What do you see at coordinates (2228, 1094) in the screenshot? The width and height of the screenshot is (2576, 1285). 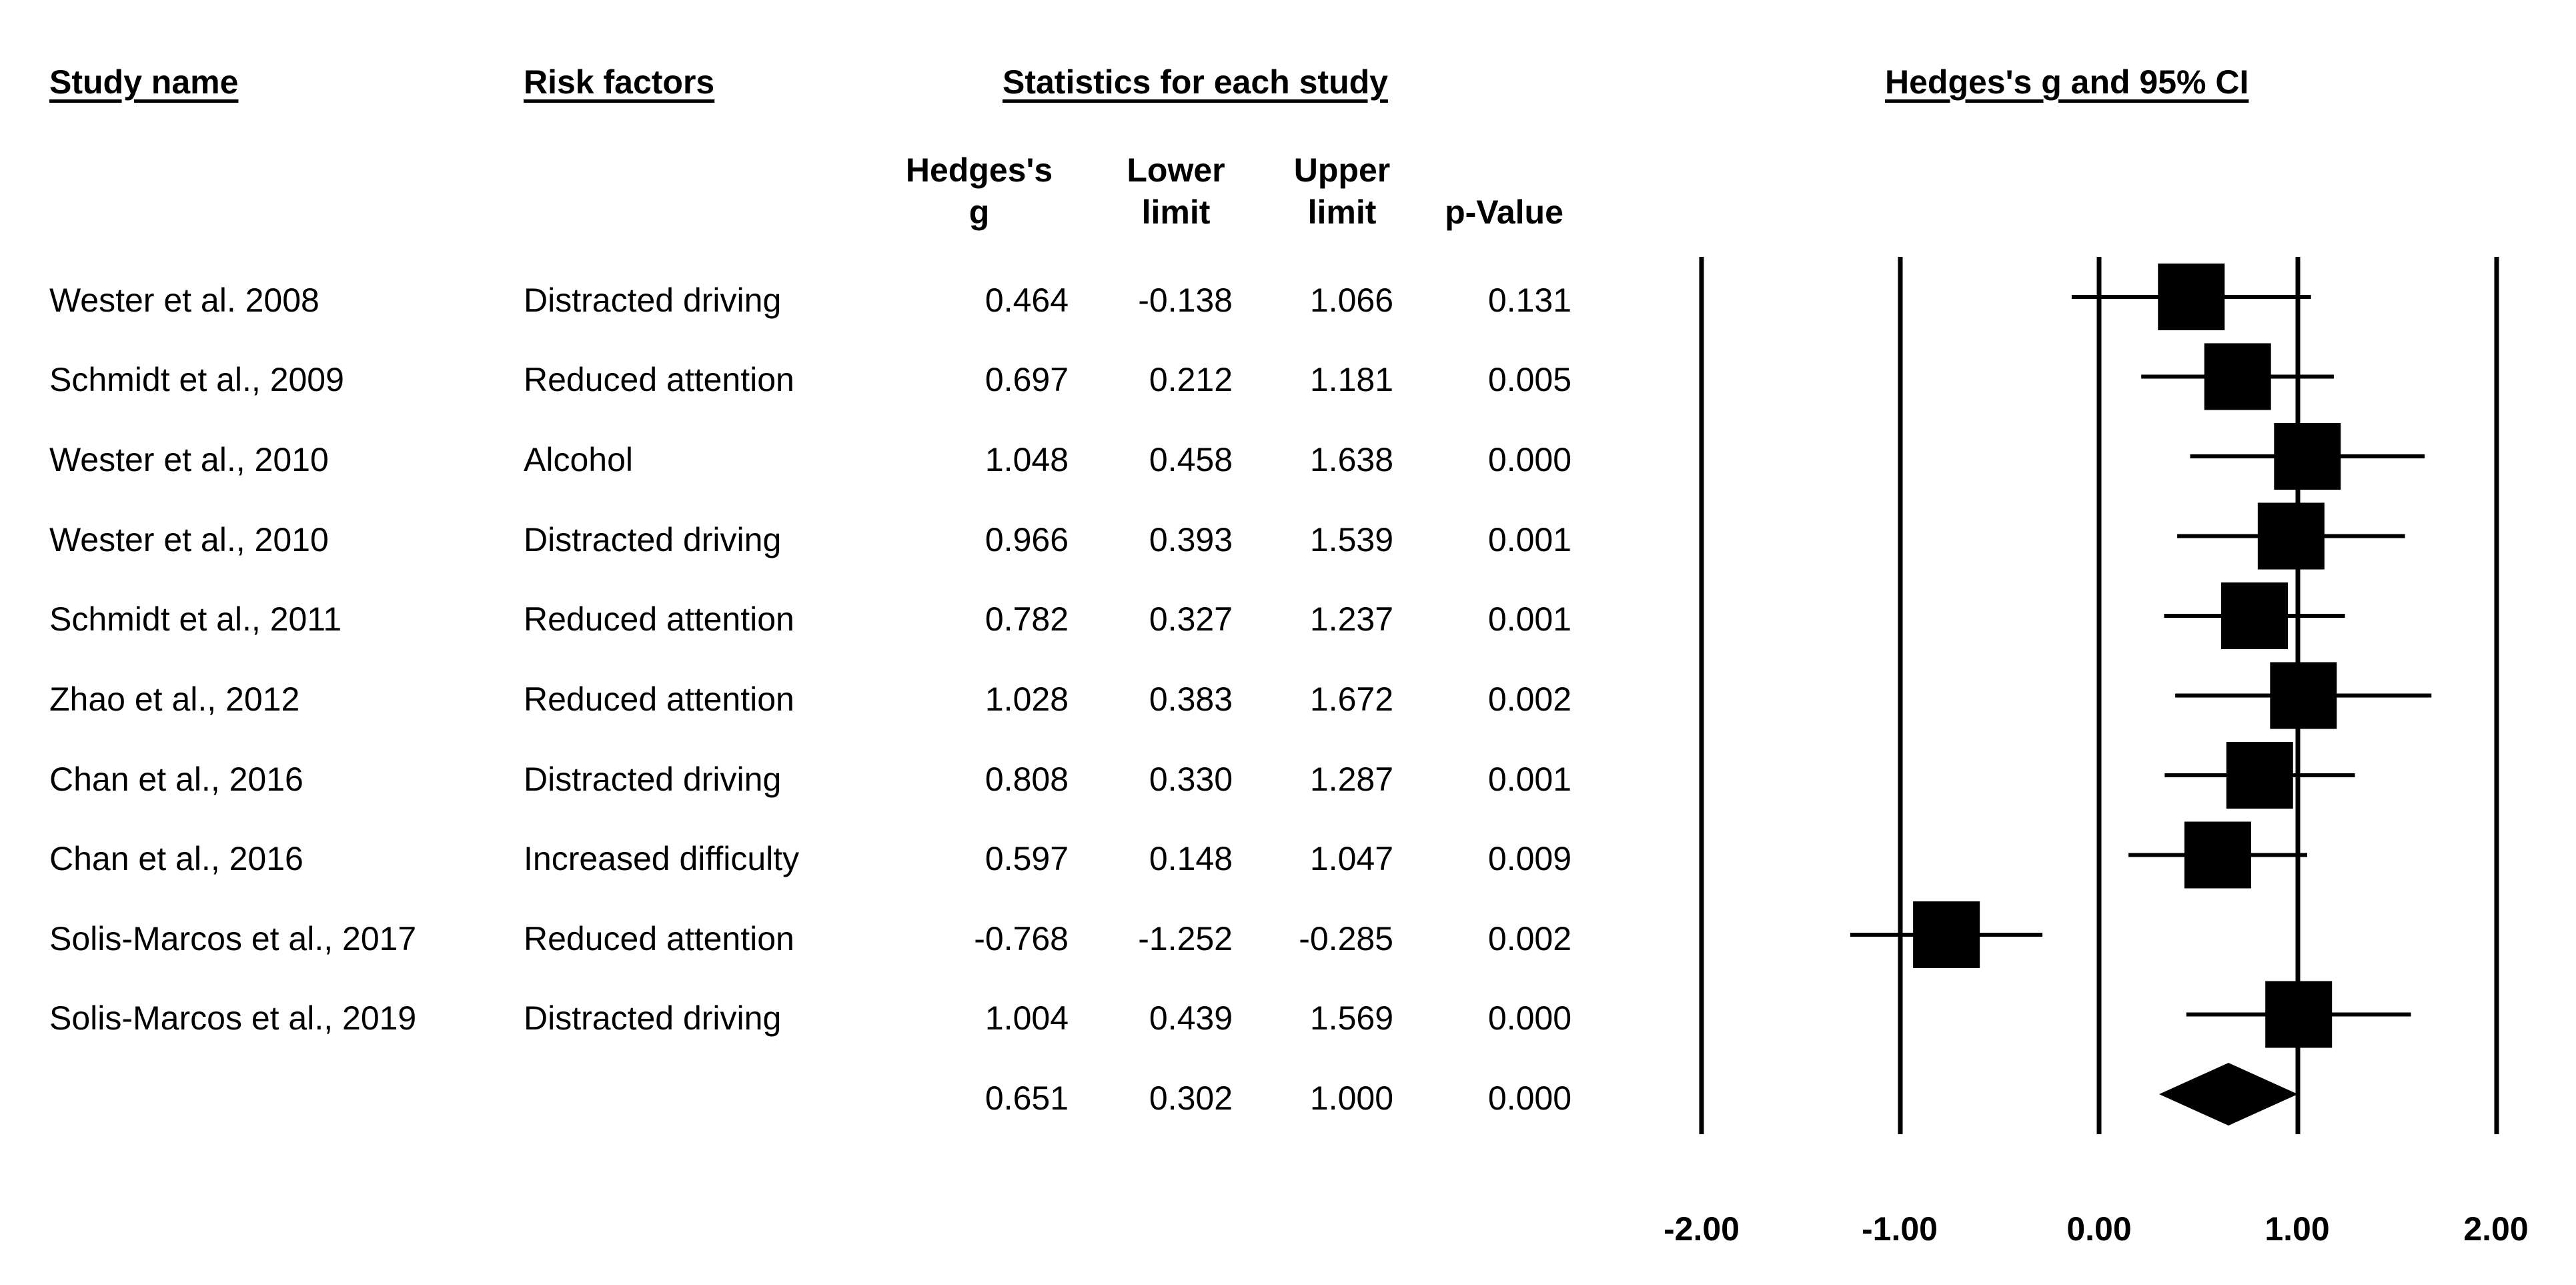 I see `summary-diamond` at bounding box center [2228, 1094].